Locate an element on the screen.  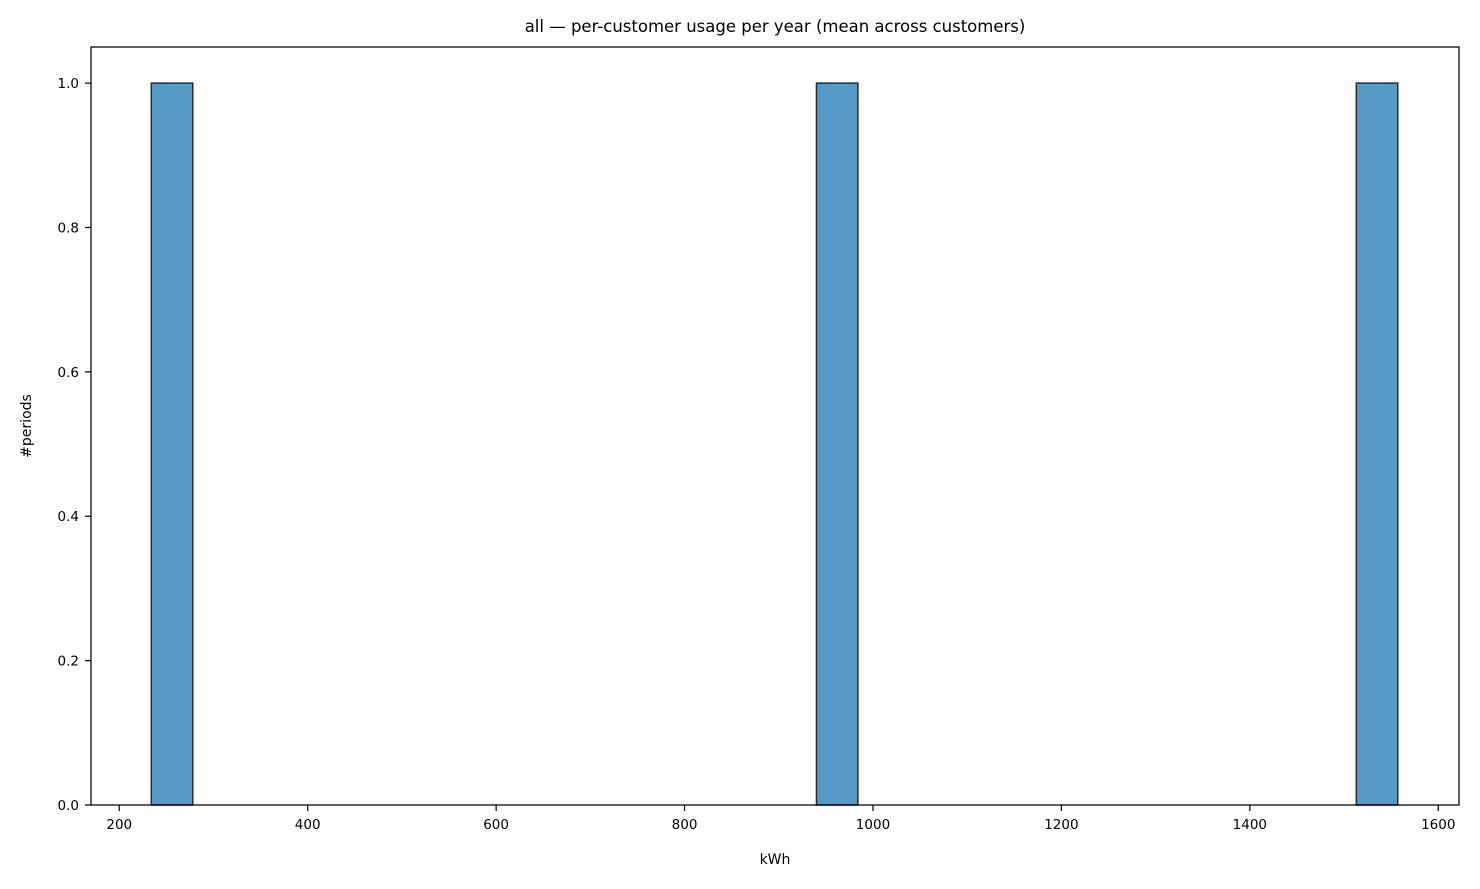
x-axis-ticks: 200 400 600 800 1000 1200 1400 1600 is located at coordinates (780, 819).